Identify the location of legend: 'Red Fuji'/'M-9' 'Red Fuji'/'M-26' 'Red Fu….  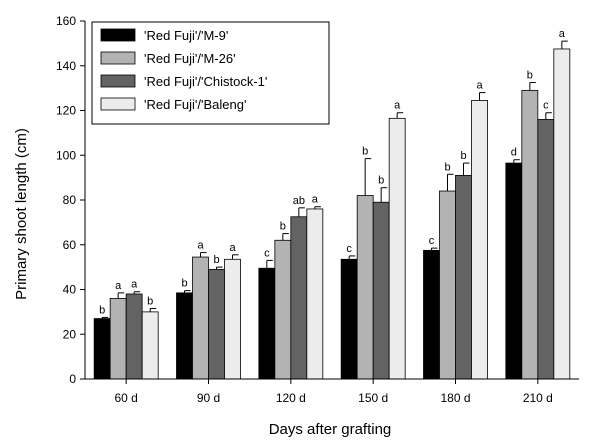
(210, 73).